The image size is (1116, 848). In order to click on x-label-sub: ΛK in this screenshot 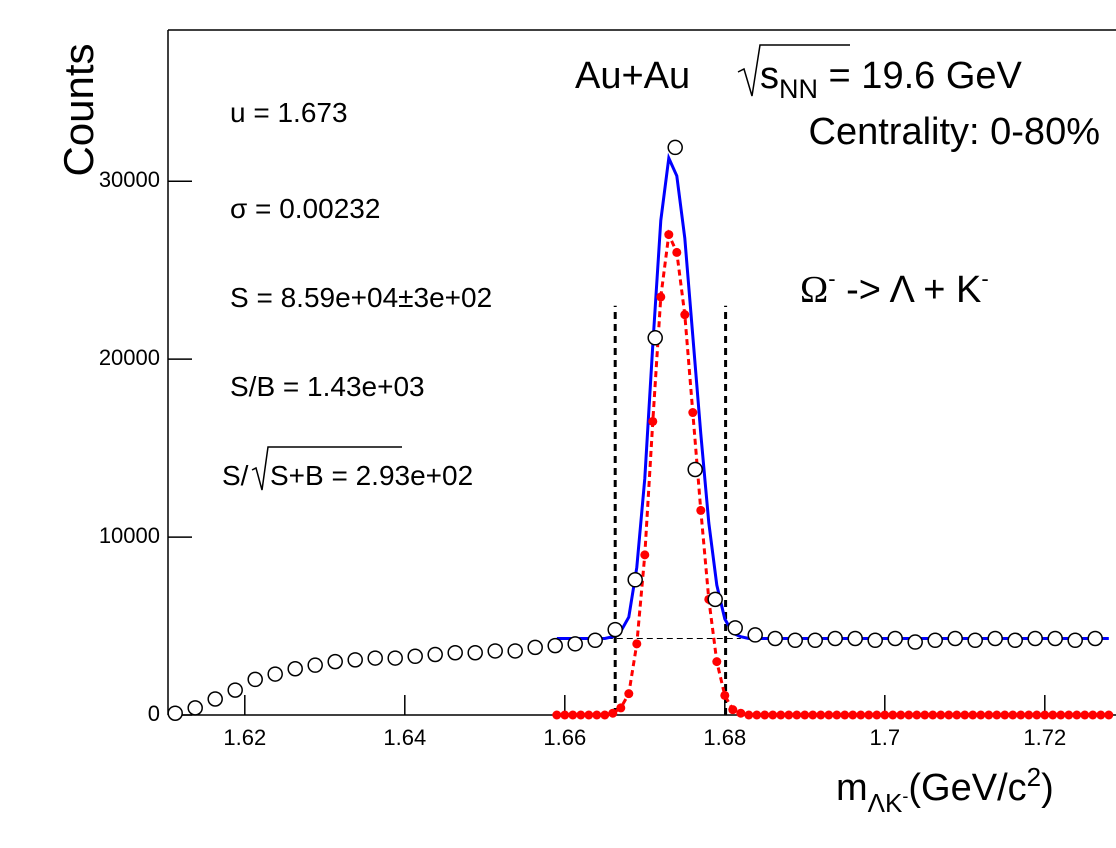, I will do `click(885, 803)`.